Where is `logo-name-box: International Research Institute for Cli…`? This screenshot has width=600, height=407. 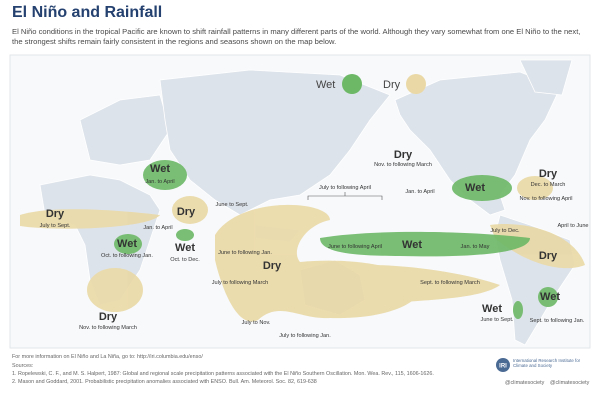
logo-name-box: International Research Institute for Cli… is located at coordinates (547, 363).